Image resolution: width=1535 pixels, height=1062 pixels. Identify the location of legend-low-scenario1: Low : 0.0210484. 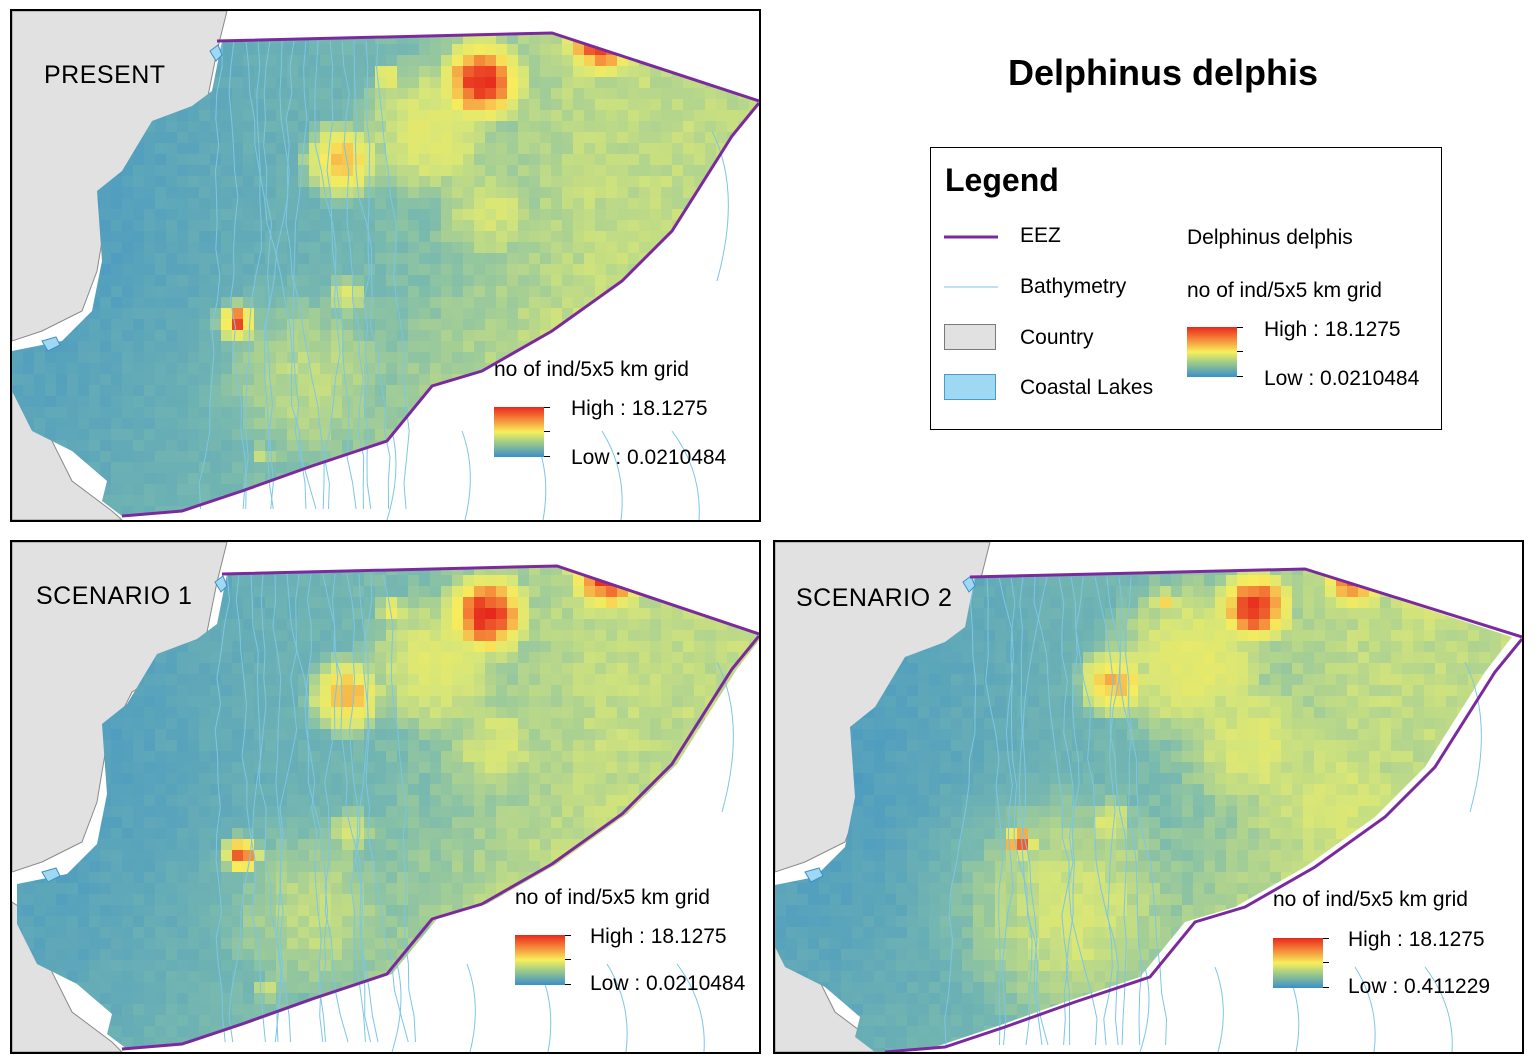
(668, 983).